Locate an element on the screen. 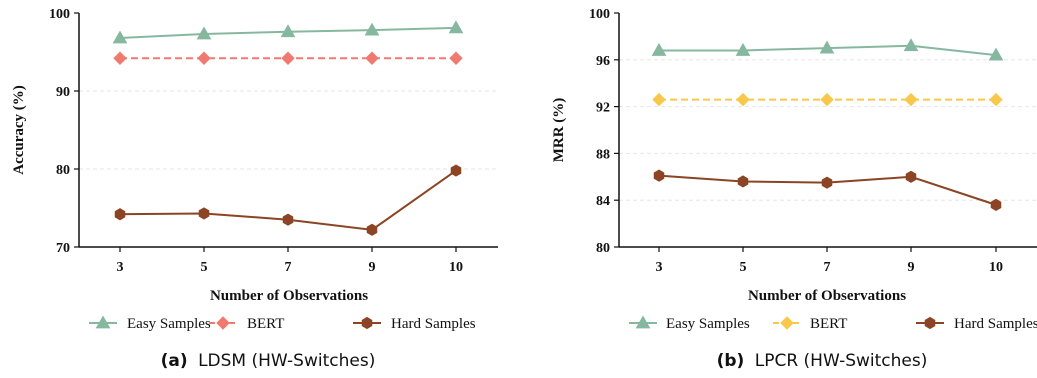 This screenshot has height=378, width=1037. caption-label: (b) is located at coordinates (731, 361).